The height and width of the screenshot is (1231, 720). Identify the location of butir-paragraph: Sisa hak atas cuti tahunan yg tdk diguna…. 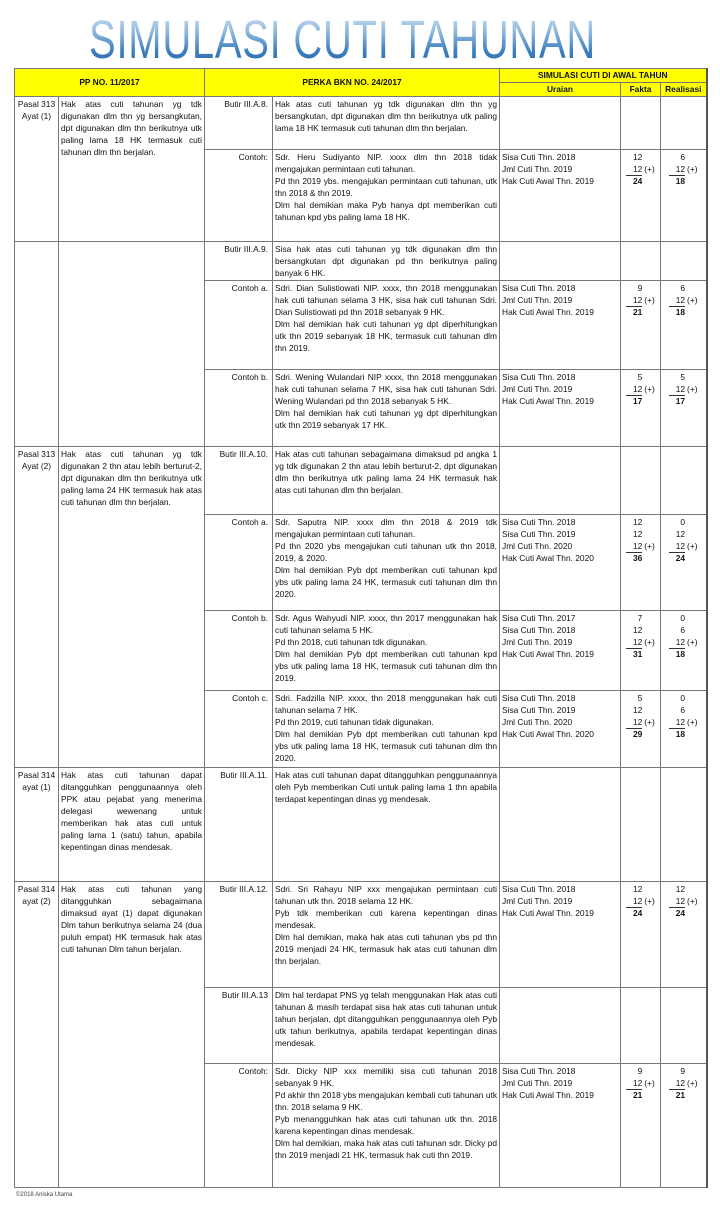
(386, 261).